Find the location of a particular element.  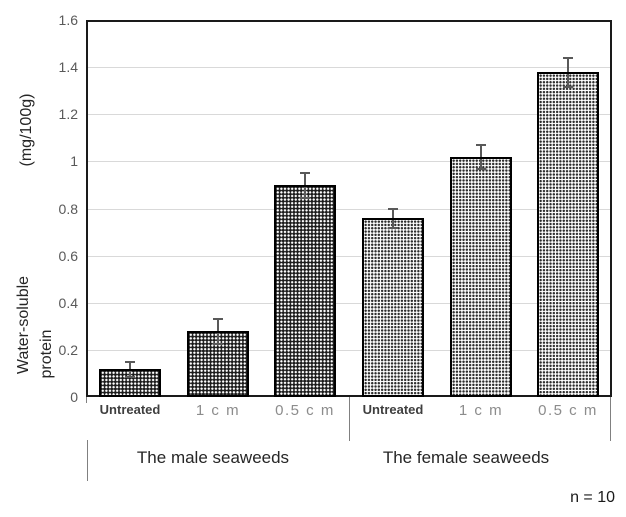

bar-male-0.5cm is located at coordinates (305, 291).